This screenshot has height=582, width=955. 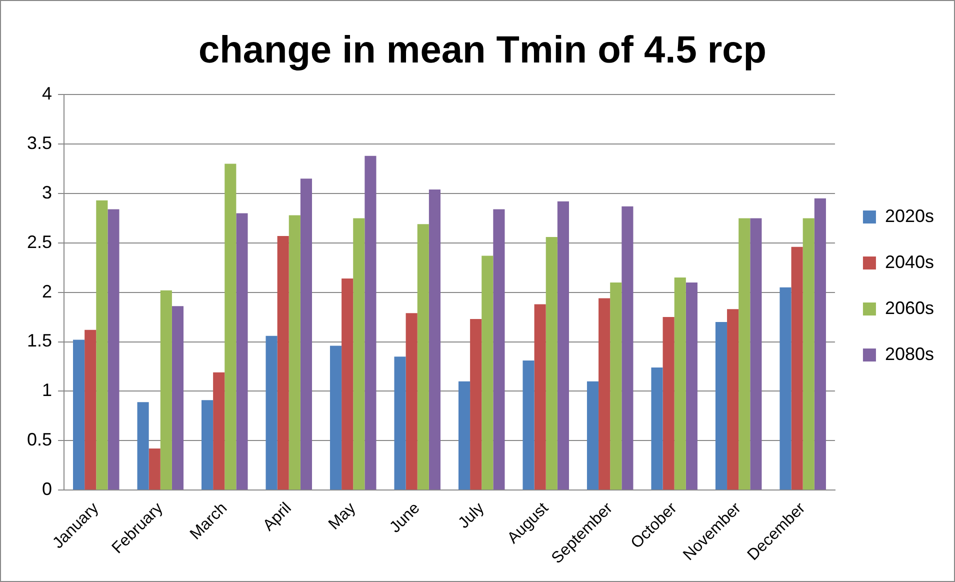 I want to click on x-tick-label: July, so click(x=471, y=516).